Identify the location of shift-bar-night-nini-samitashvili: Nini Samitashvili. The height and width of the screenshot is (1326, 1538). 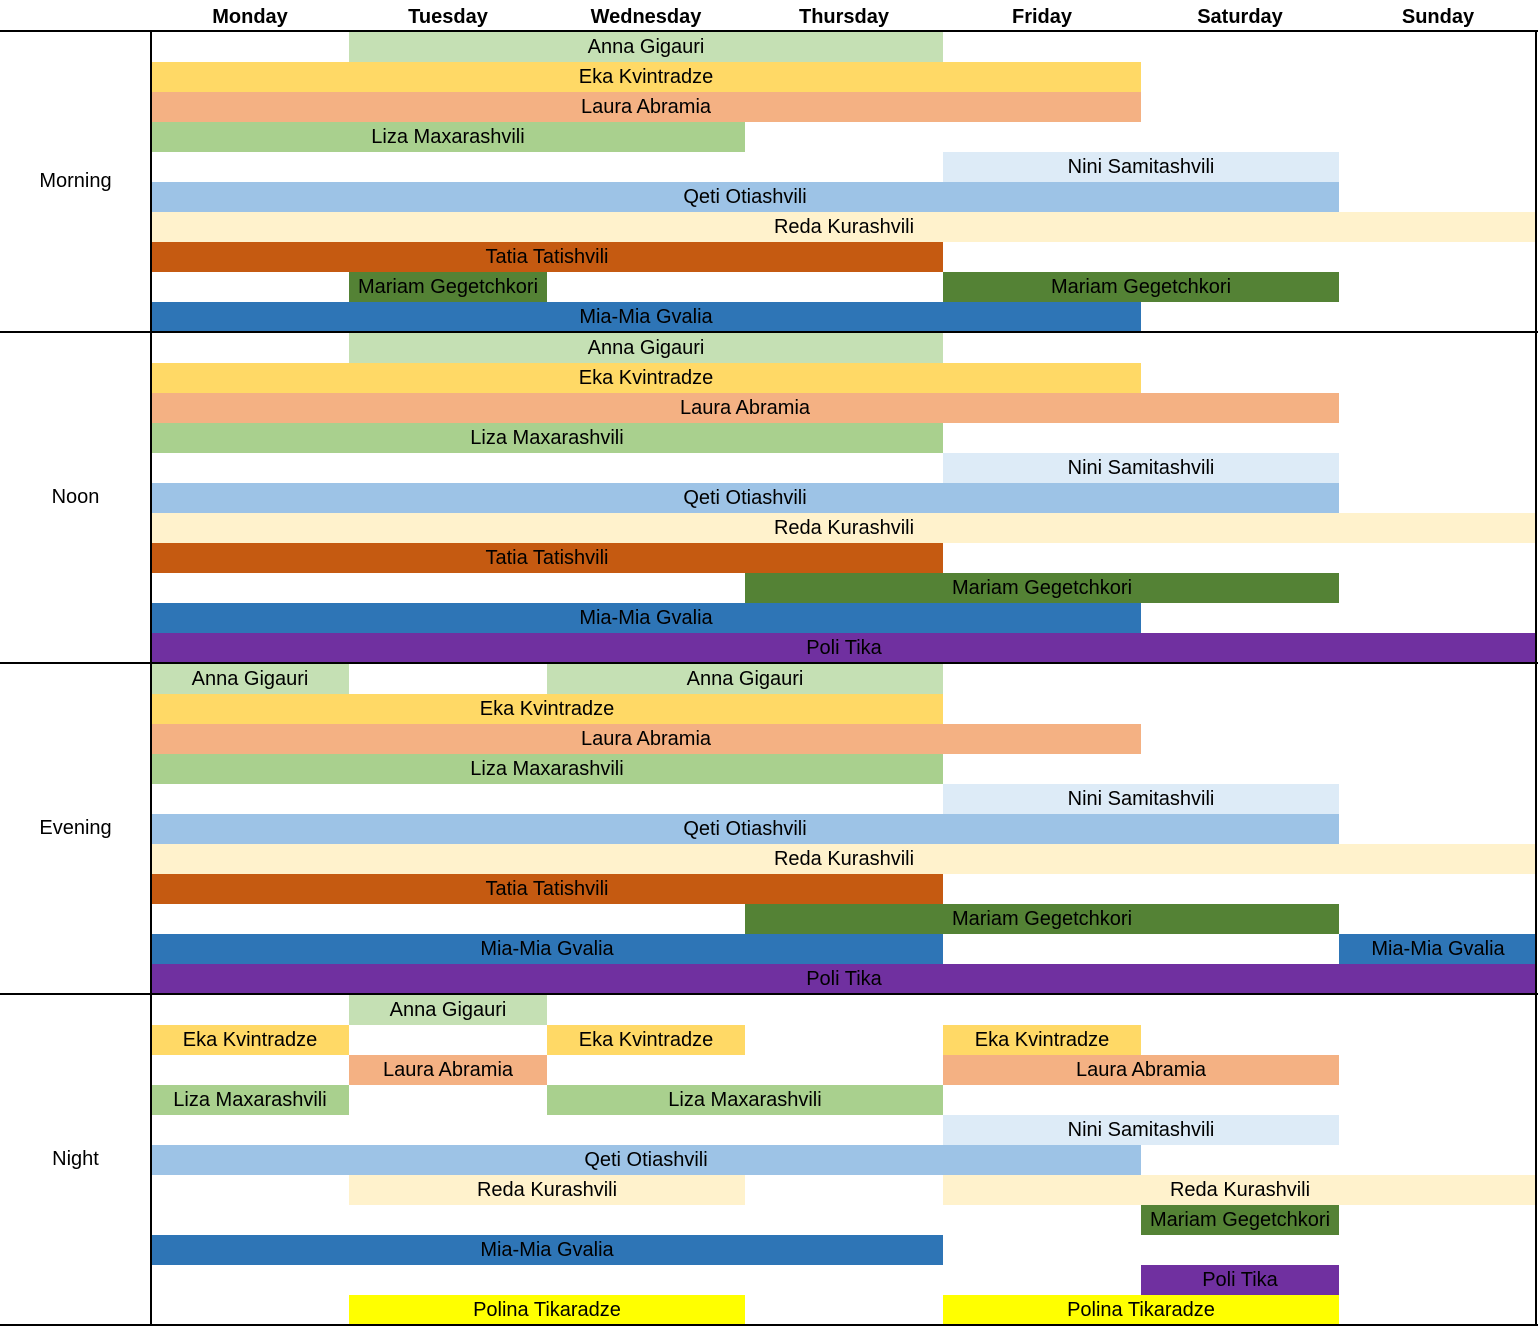
(1141, 1130).